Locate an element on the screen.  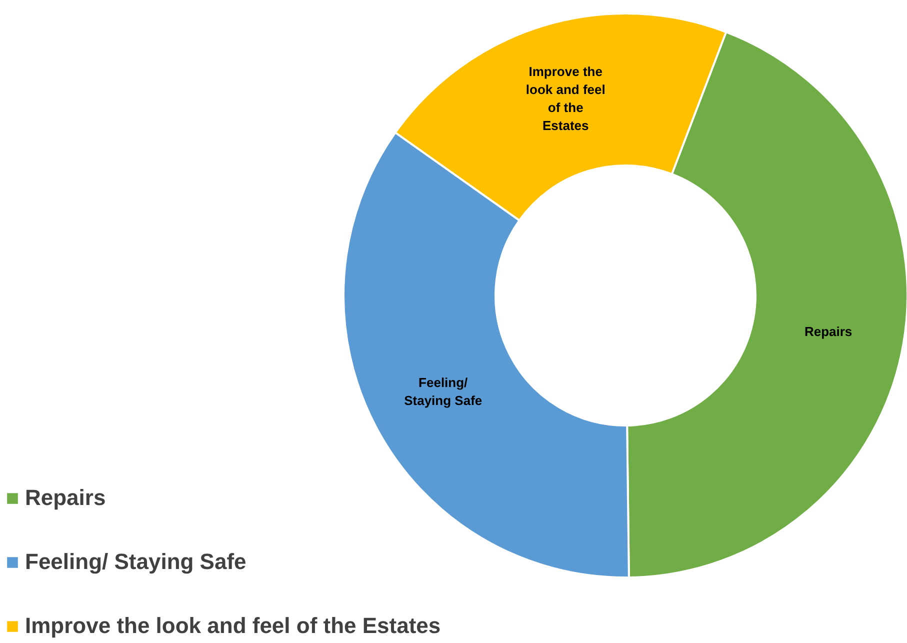
legend-label: Feeling/ Staying Safe is located at coordinates (135, 562).